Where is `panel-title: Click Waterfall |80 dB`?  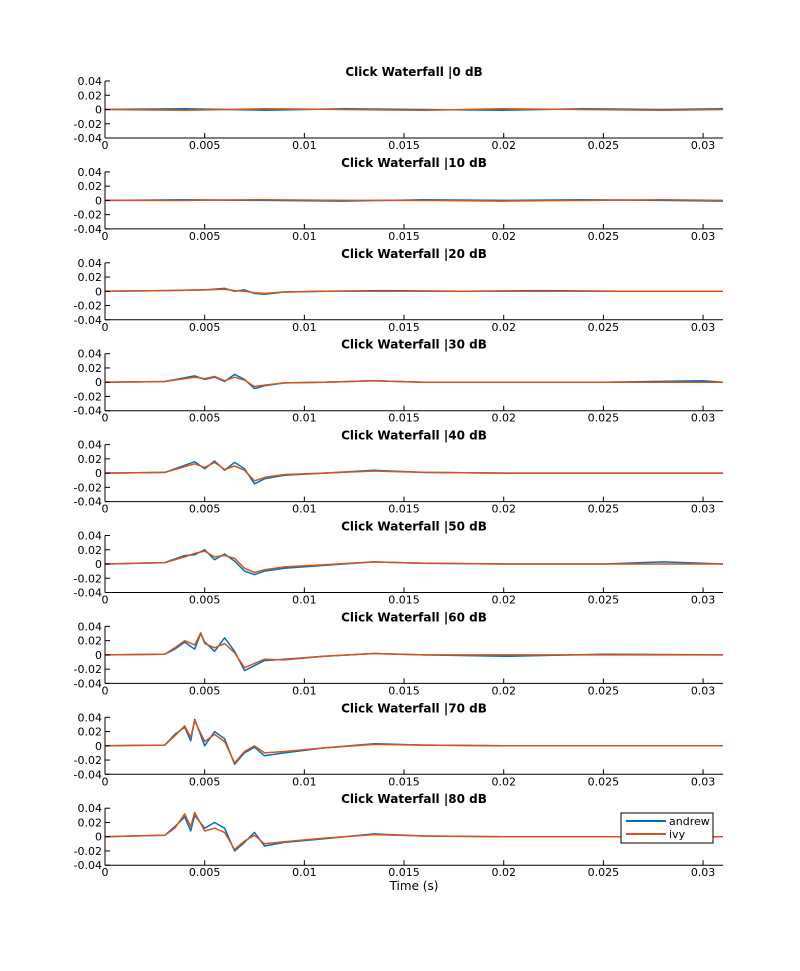 panel-title: Click Waterfall |80 dB is located at coordinates (414, 799).